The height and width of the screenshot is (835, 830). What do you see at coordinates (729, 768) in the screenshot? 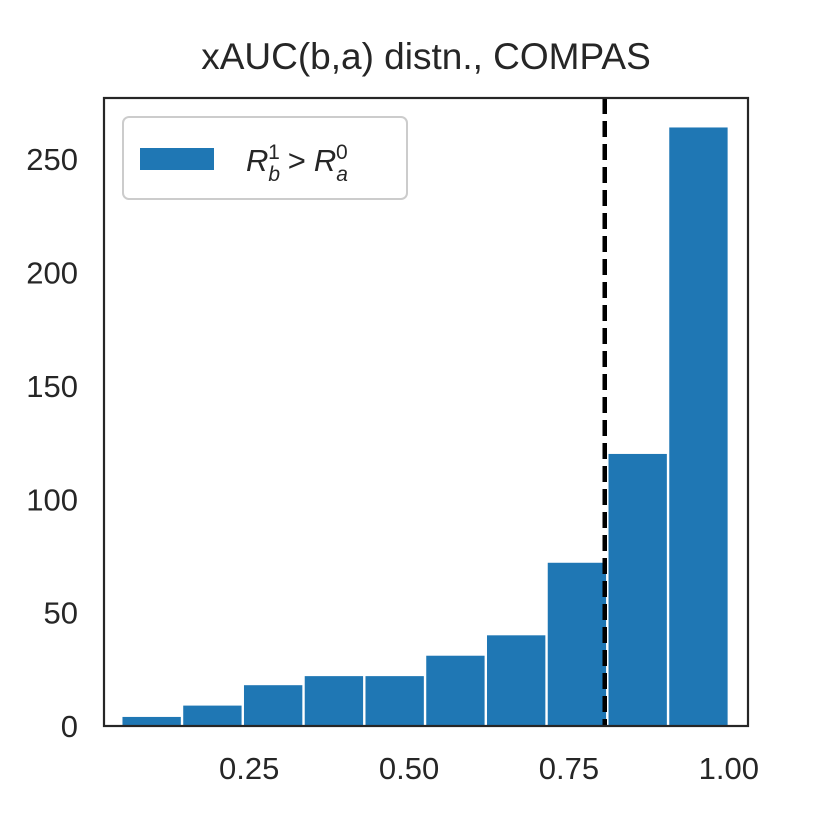
I see `x-tick-label: 1.00` at bounding box center [729, 768].